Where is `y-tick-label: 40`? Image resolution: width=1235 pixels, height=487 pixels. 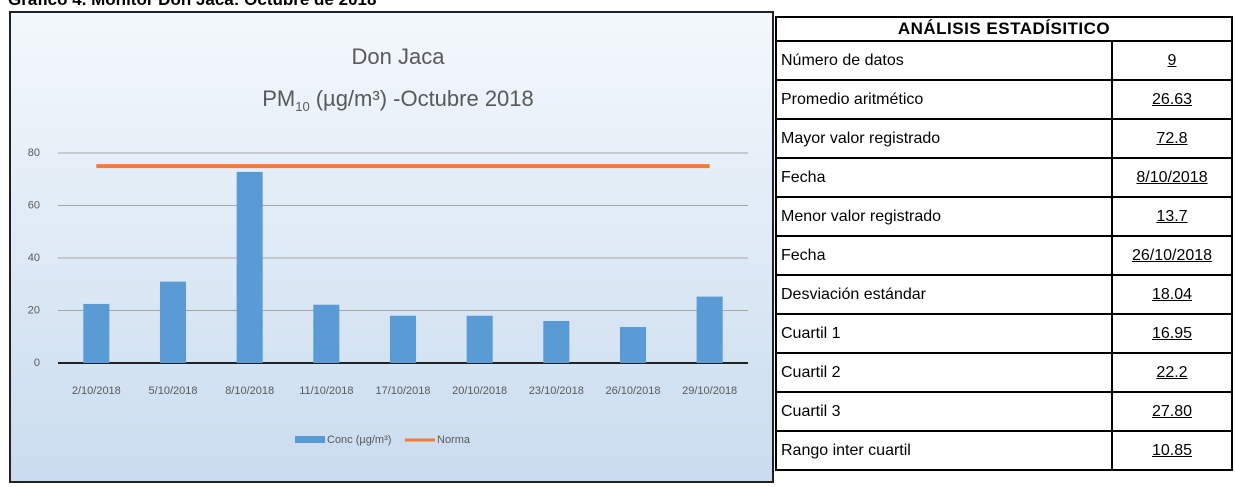
y-tick-label: 40 is located at coordinates (34, 258).